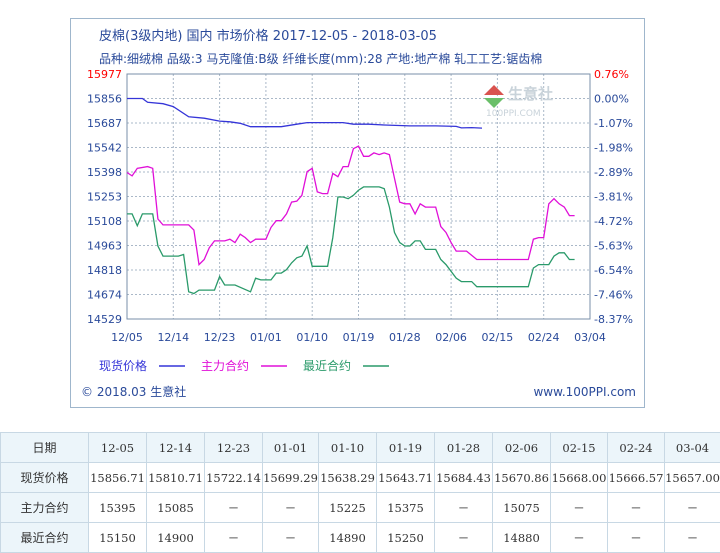 The height and width of the screenshot is (553, 720). What do you see at coordinates (104, 99) in the screenshot?
I see `y-tick-label: 15856` at bounding box center [104, 99].